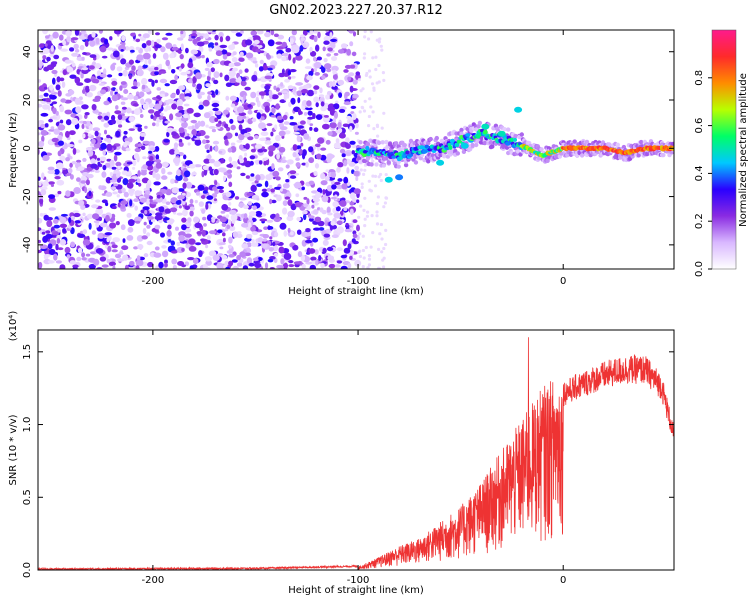 This screenshot has height=600, width=750. Describe the element at coordinates (699, 269) in the screenshot. I see `colorbar-tick-label: 0.0` at that location.